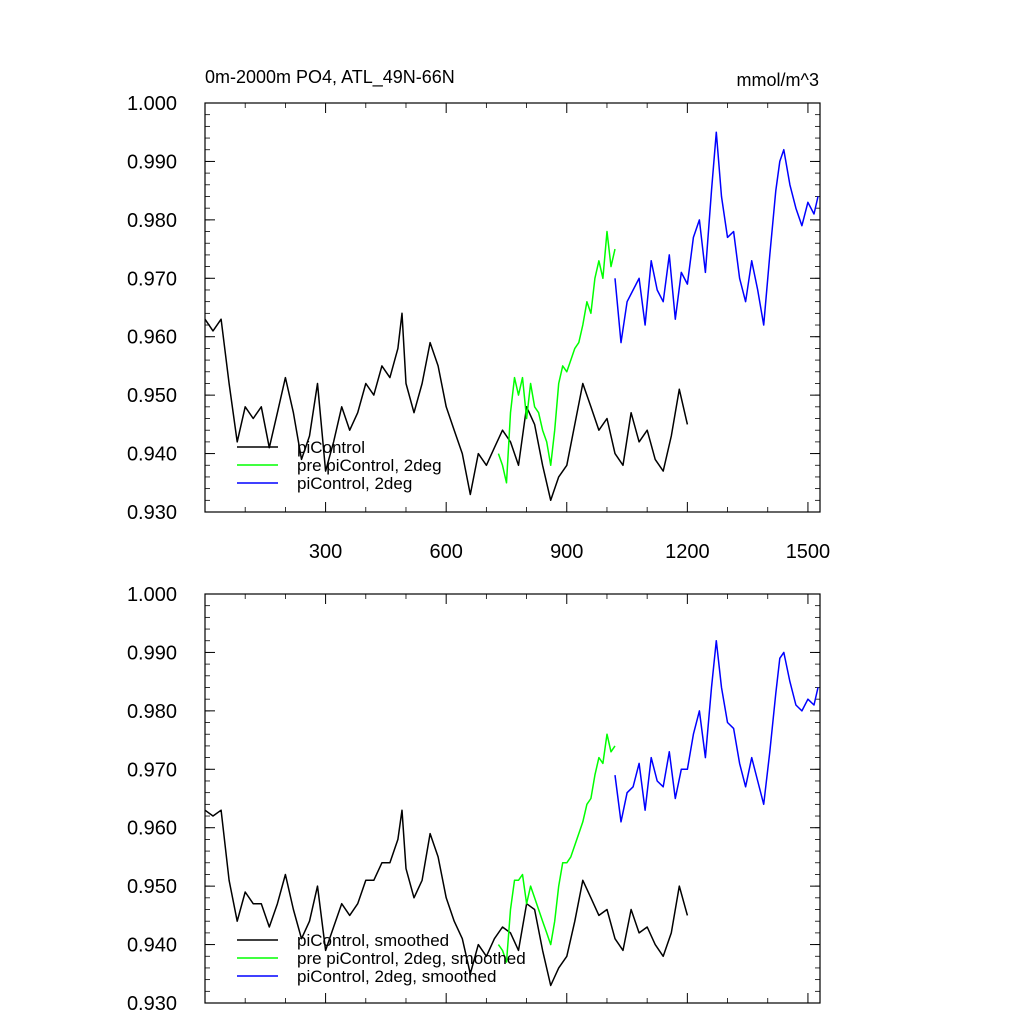 The image size is (1024, 1024). Describe the element at coordinates (808, 552) in the screenshot. I see `x-tick-label: 1500` at that location.